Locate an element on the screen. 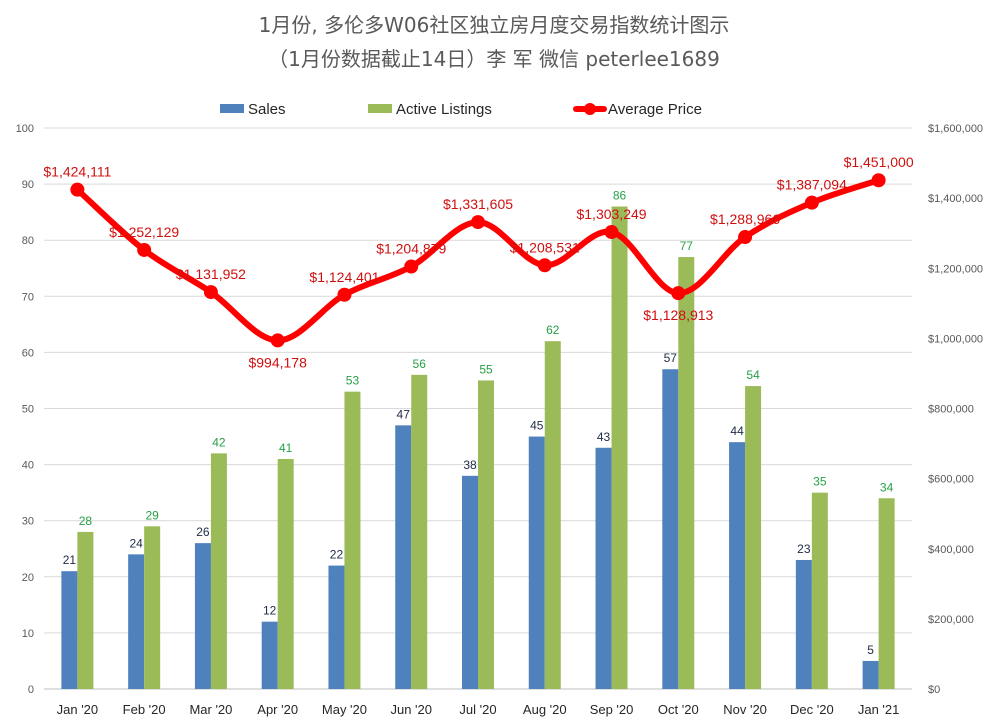 This screenshot has height=721, width=988. legend-active-listings: Active Listings is located at coordinates (430, 109).